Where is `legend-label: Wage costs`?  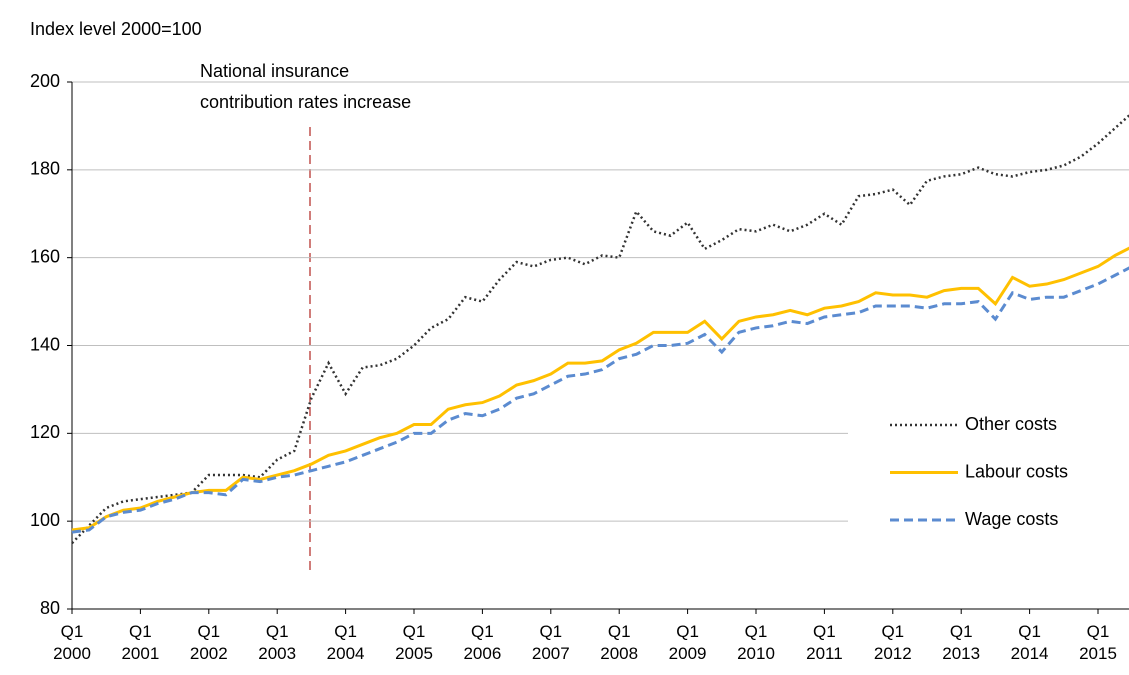
legend-label: Wage costs is located at coordinates (1011, 519).